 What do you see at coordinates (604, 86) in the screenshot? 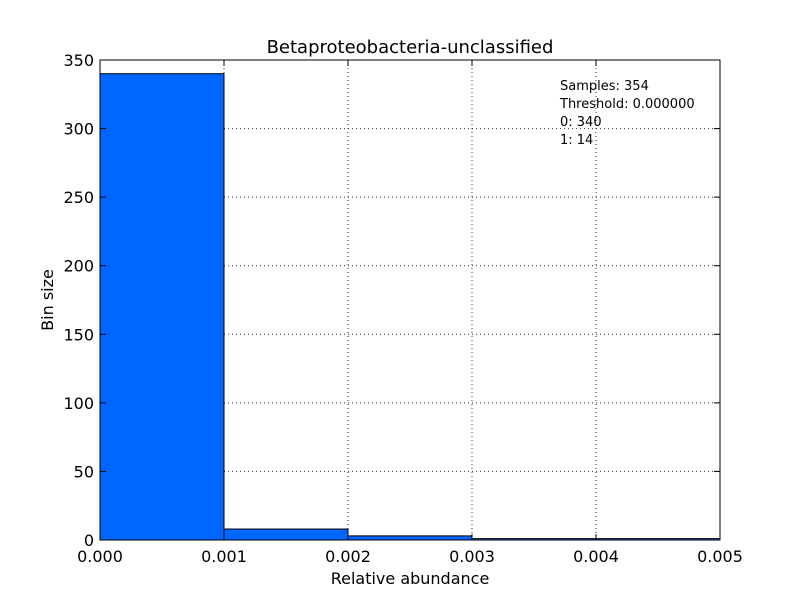
I see `annotation-line: Samples: 354` at bounding box center [604, 86].